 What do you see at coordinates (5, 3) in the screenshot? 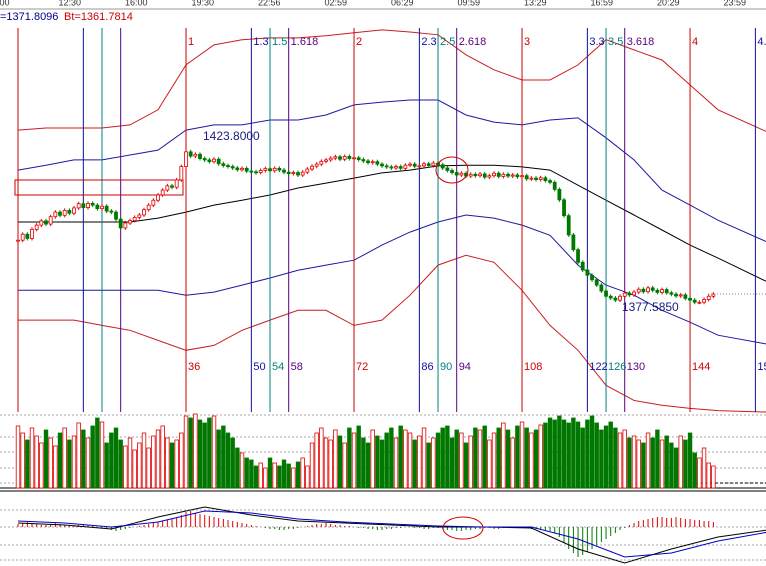
I see `time-label: 9:00` at bounding box center [5, 3].